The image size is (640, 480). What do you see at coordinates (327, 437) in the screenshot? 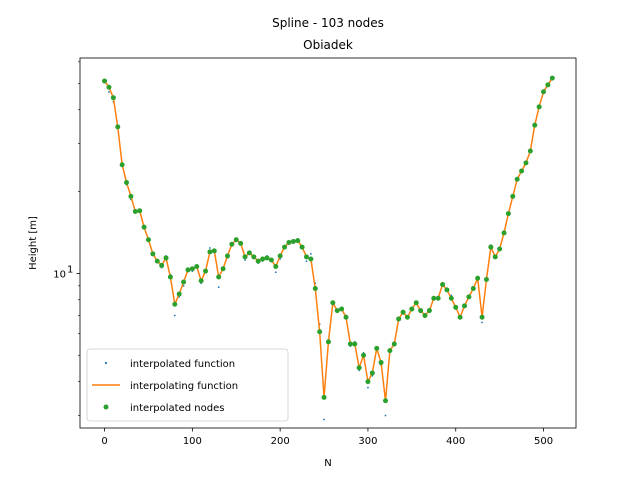
I see `x-axis: 0 100 200 300 400 500` at bounding box center [327, 437].